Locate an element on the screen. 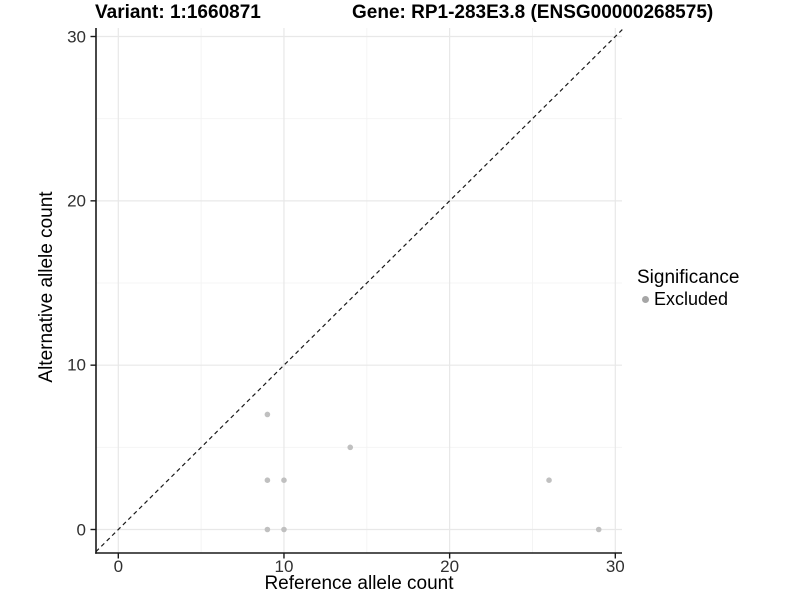  x-tick-label: 10 is located at coordinates (284, 566).